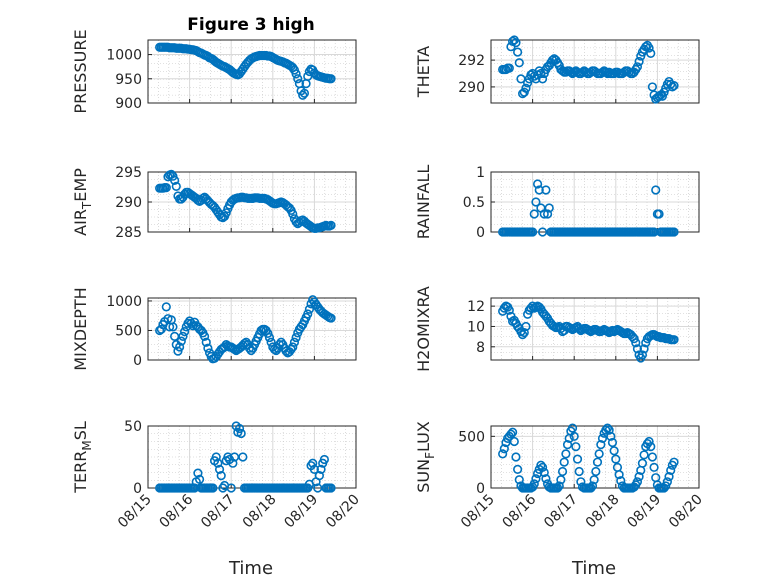  I want to click on y-tick-label: 0.5, so click(474, 203).